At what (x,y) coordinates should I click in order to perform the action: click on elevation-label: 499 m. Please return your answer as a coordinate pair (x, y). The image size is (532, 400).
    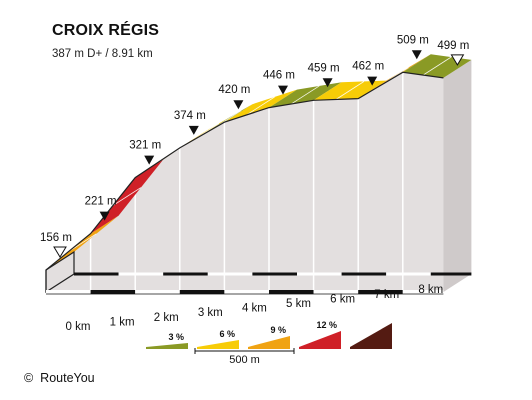
    Looking at the image, I should click on (453, 46).